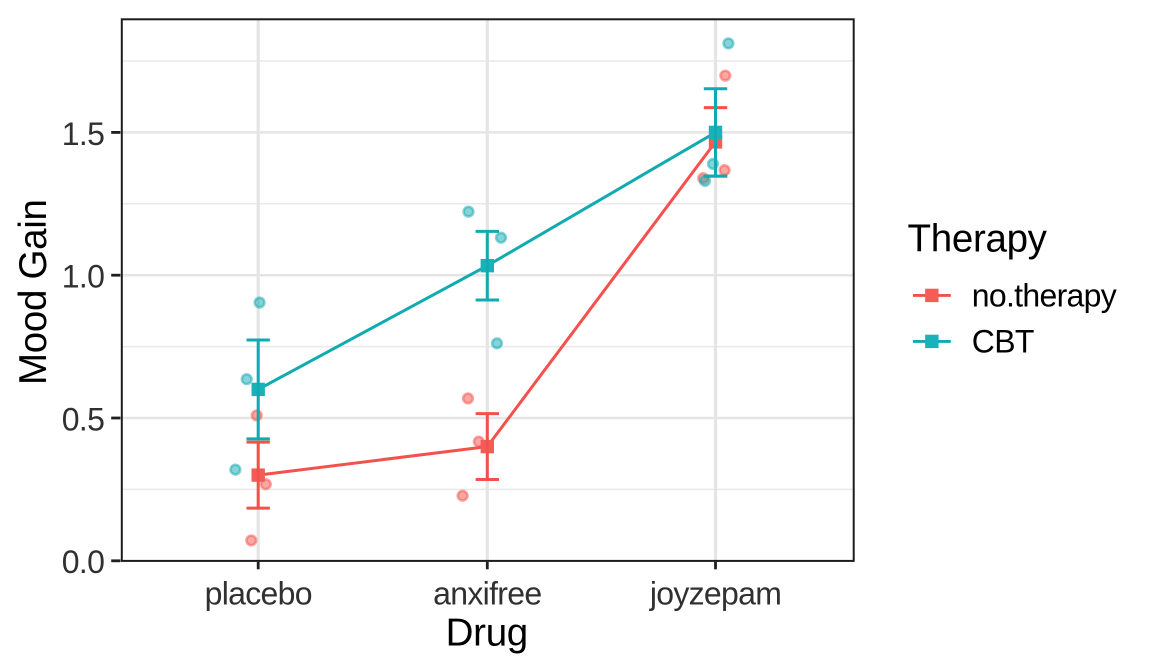  I want to click on svg-text: joyzepam, so click(715, 594).